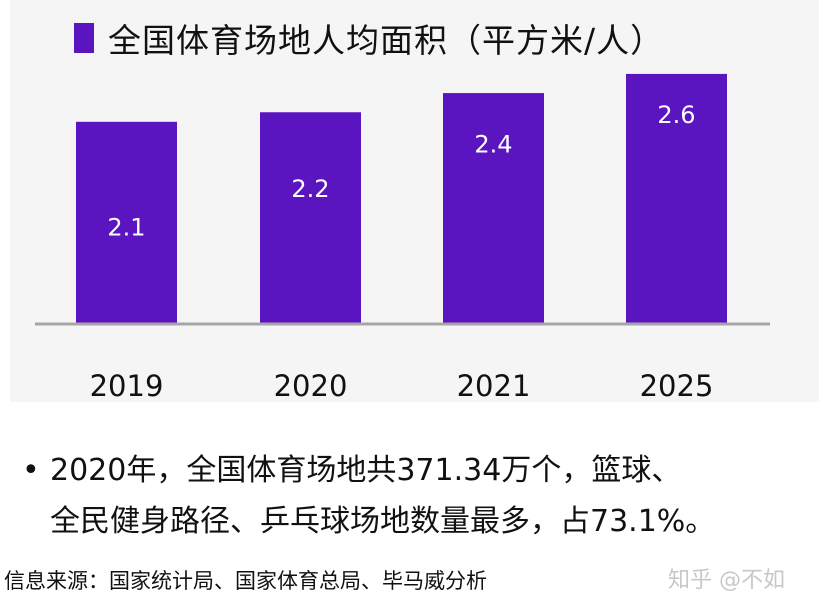  I want to click on x-tick-label: 2020, so click(311, 385).